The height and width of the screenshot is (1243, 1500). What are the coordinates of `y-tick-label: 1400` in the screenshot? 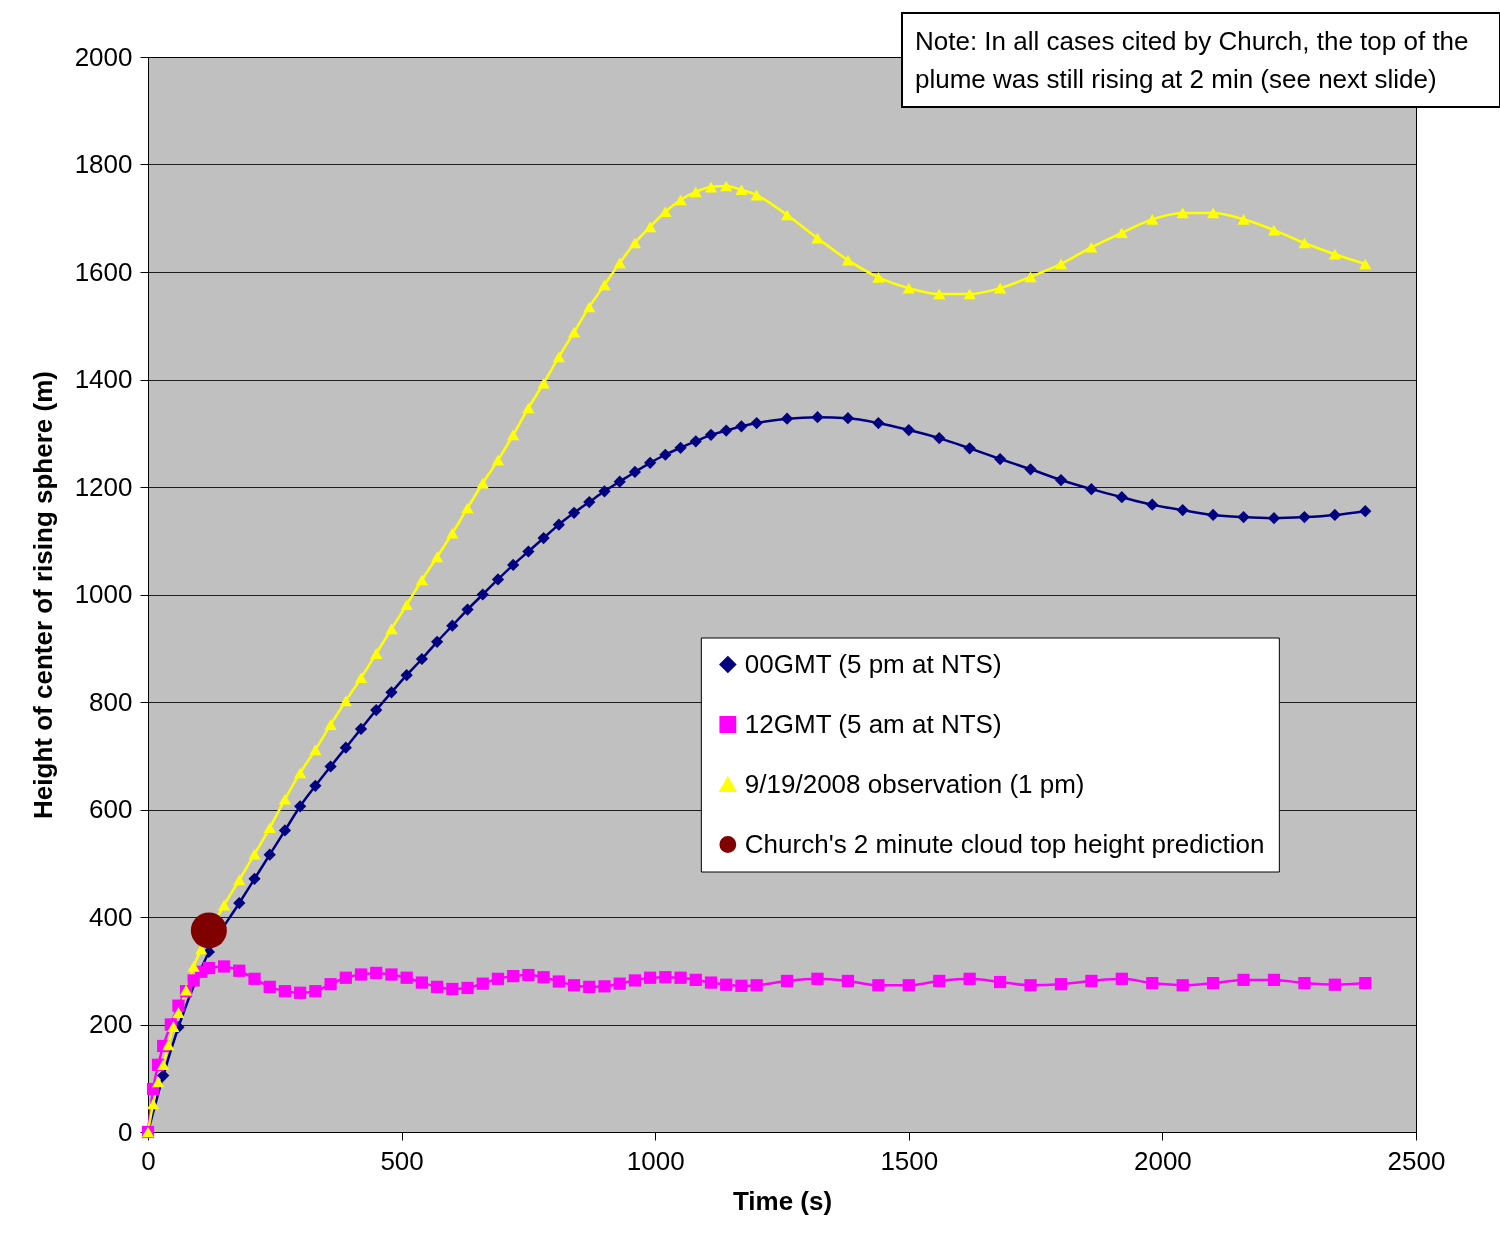 It's located at (103, 379).